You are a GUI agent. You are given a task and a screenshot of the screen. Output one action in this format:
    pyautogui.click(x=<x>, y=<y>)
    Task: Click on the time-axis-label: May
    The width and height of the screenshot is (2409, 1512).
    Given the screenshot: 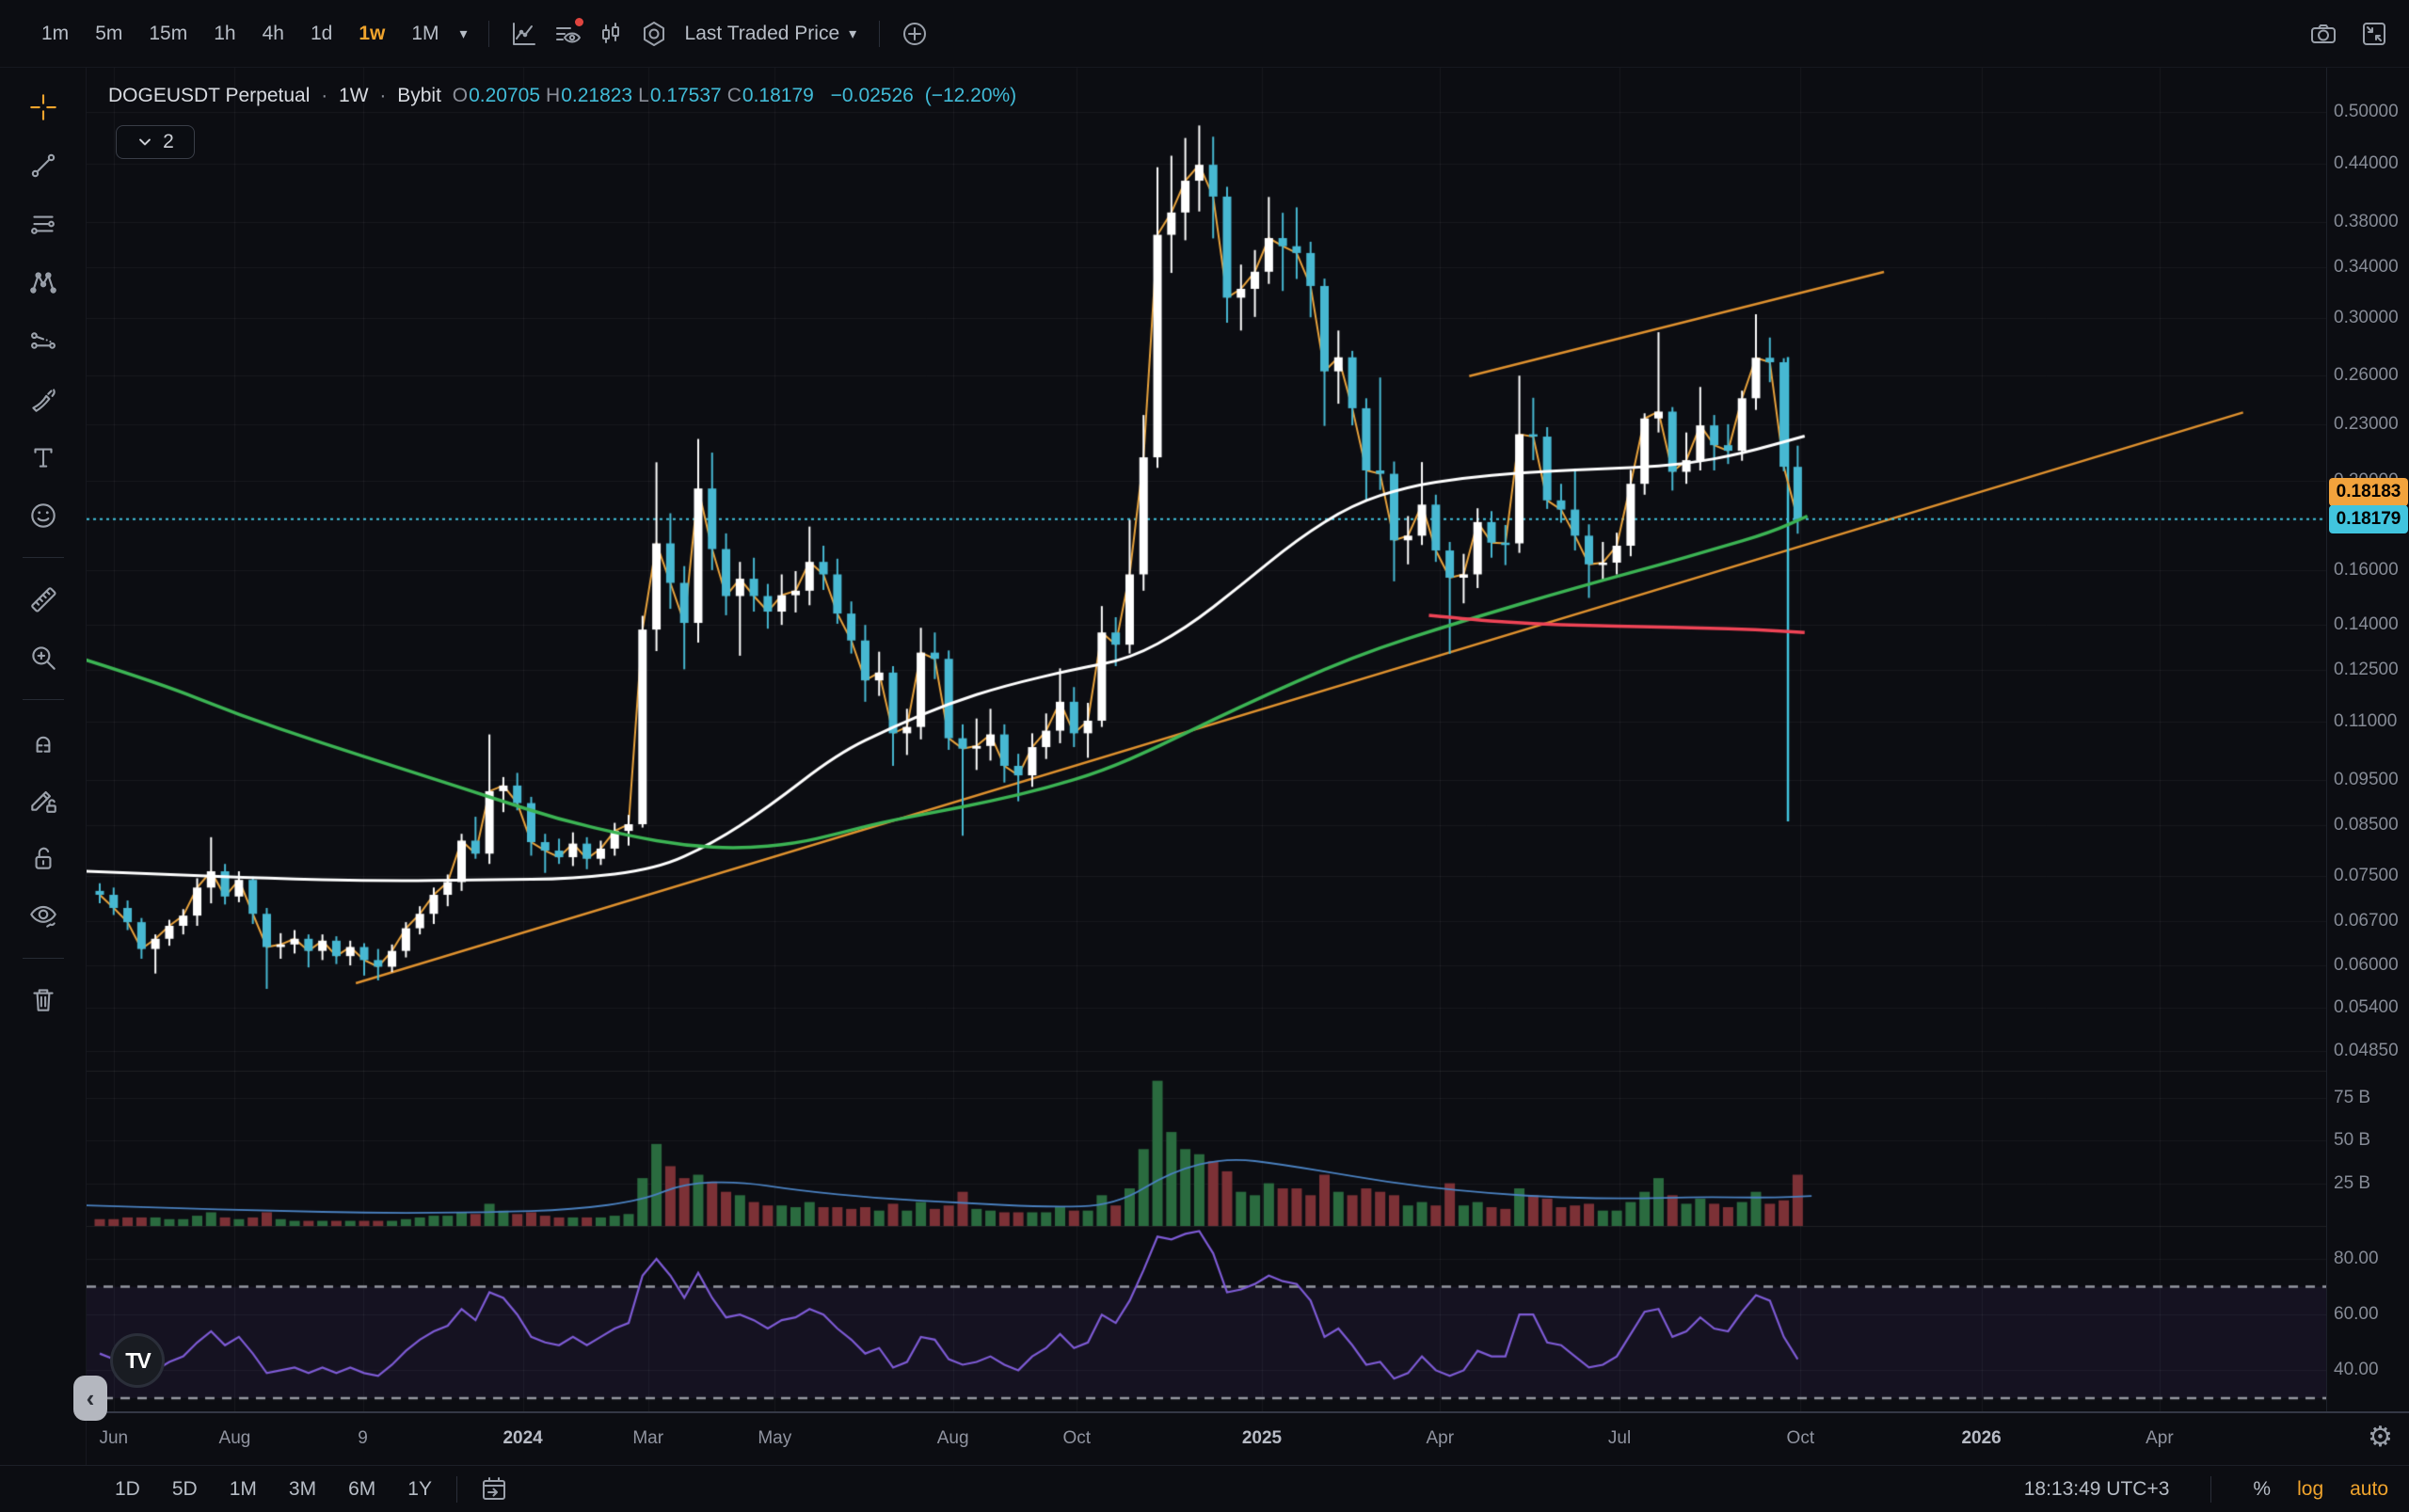 What is the action you would take?
    pyautogui.click(x=775, y=1438)
    